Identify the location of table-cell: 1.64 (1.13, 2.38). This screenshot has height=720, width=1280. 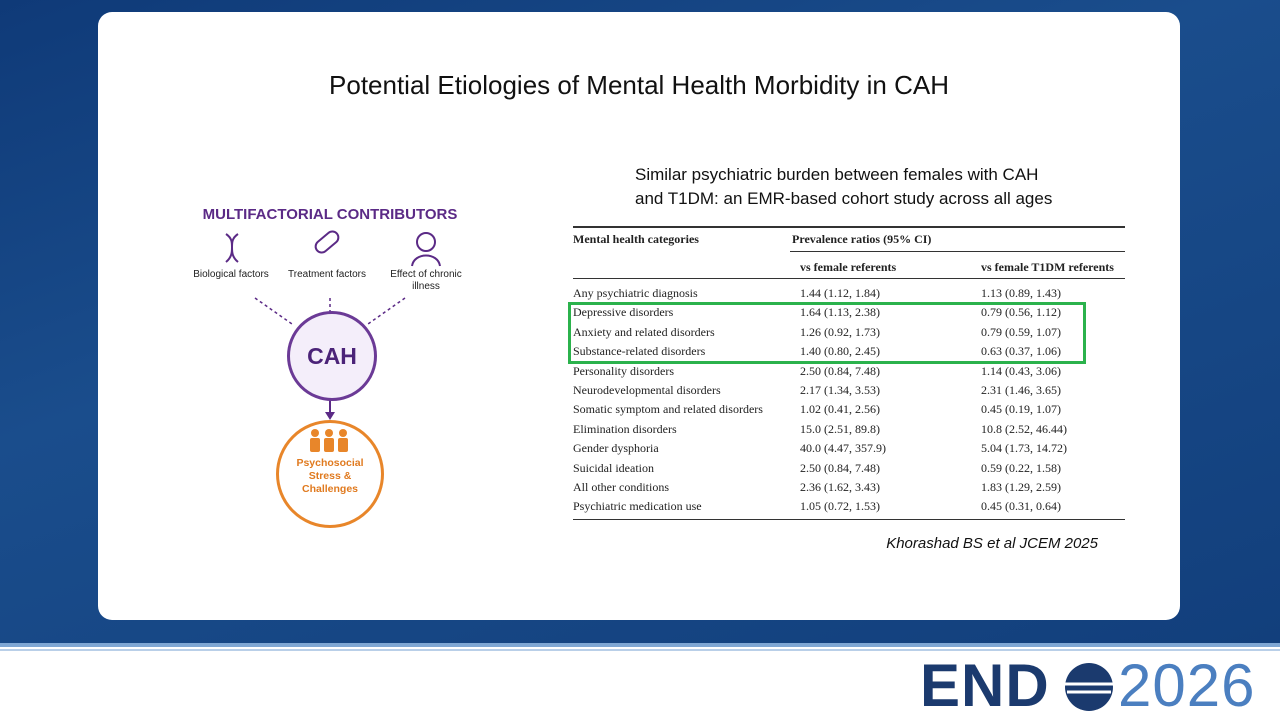
(840, 312).